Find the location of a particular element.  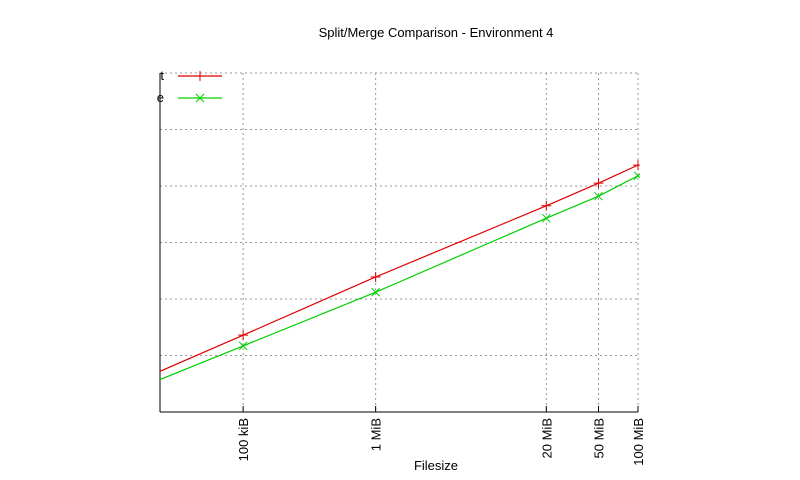

chart-title: Split/Merge Comparison - Environment 4 is located at coordinates (436, 32).